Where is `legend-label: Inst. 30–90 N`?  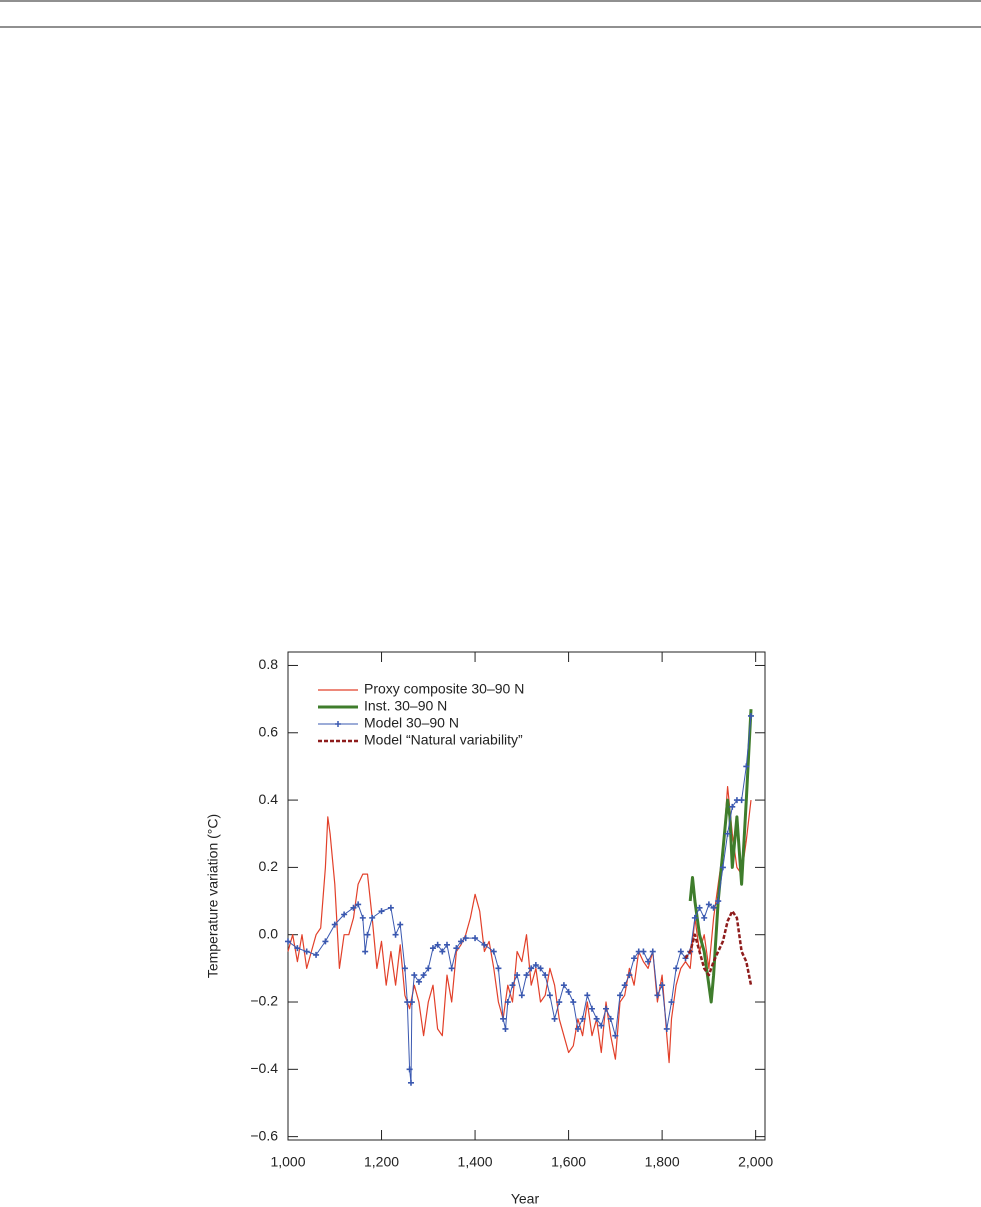
legend-label: Inst. 30–90 N is located at coordinates (405, 706).